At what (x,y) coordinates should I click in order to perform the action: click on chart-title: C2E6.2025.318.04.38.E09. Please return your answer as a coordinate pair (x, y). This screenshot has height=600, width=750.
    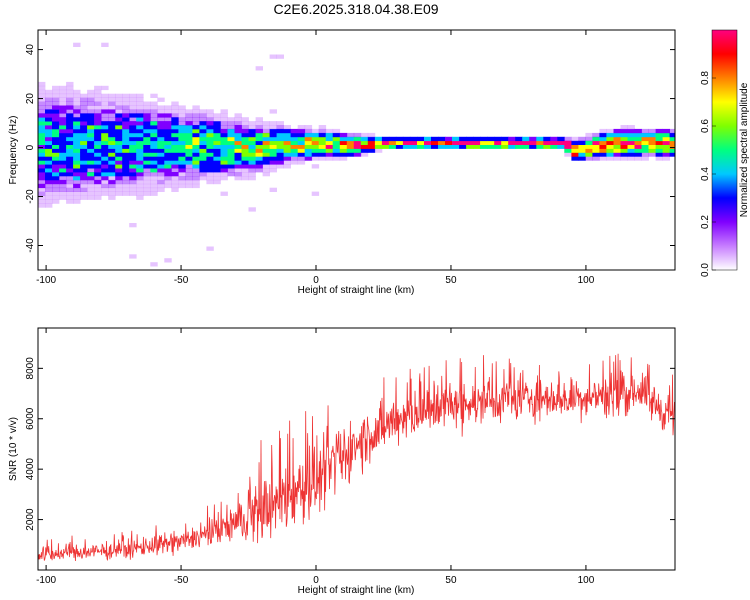
    Looking at the image, I should click on (356, 9).